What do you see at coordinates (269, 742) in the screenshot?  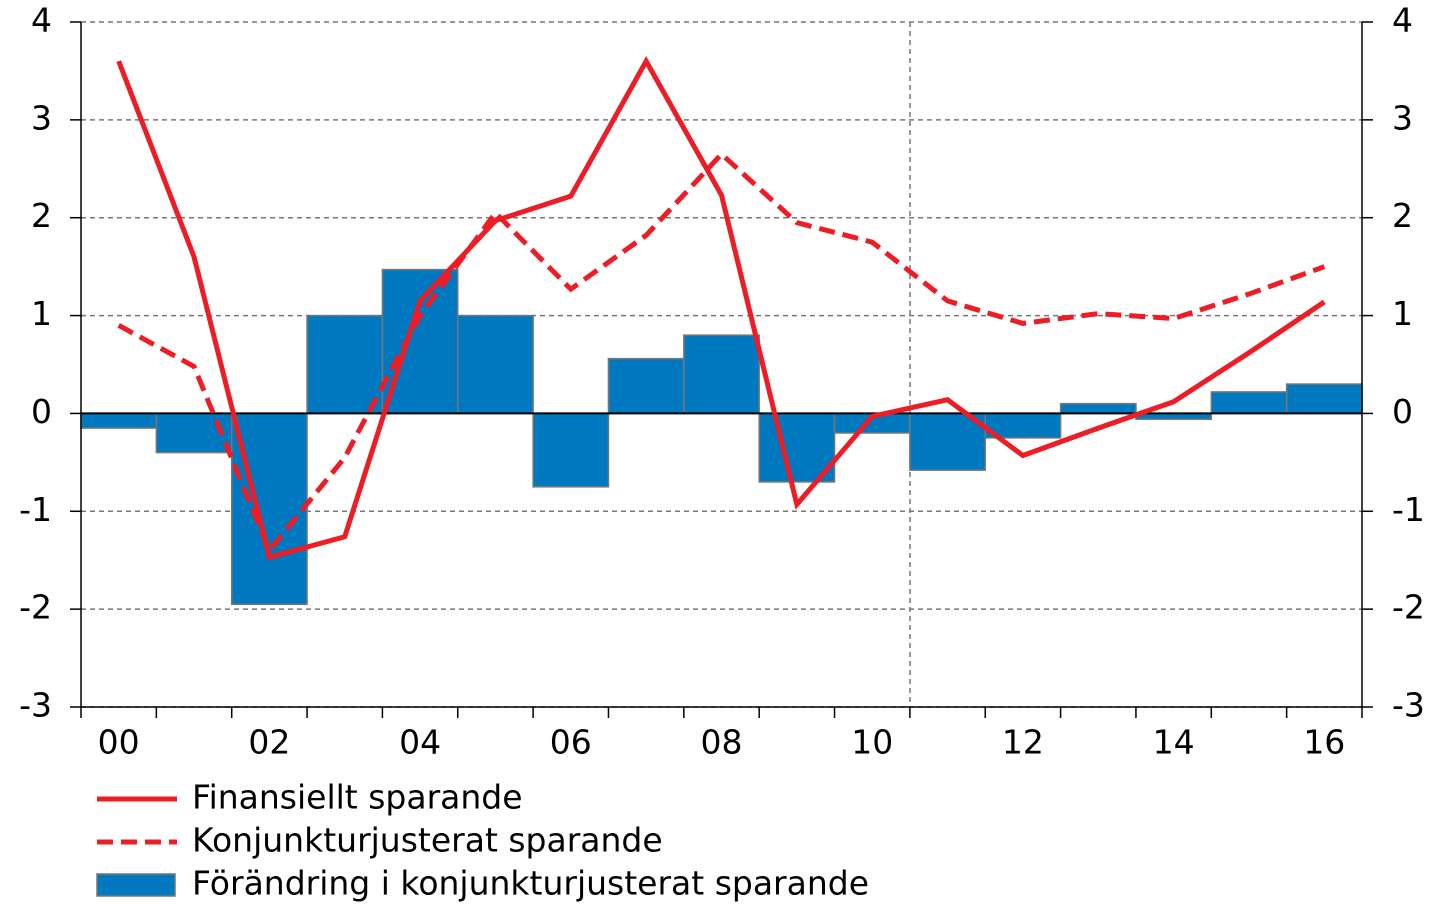 I see `x-tick-label: 02` at bounding box center [269, 742].